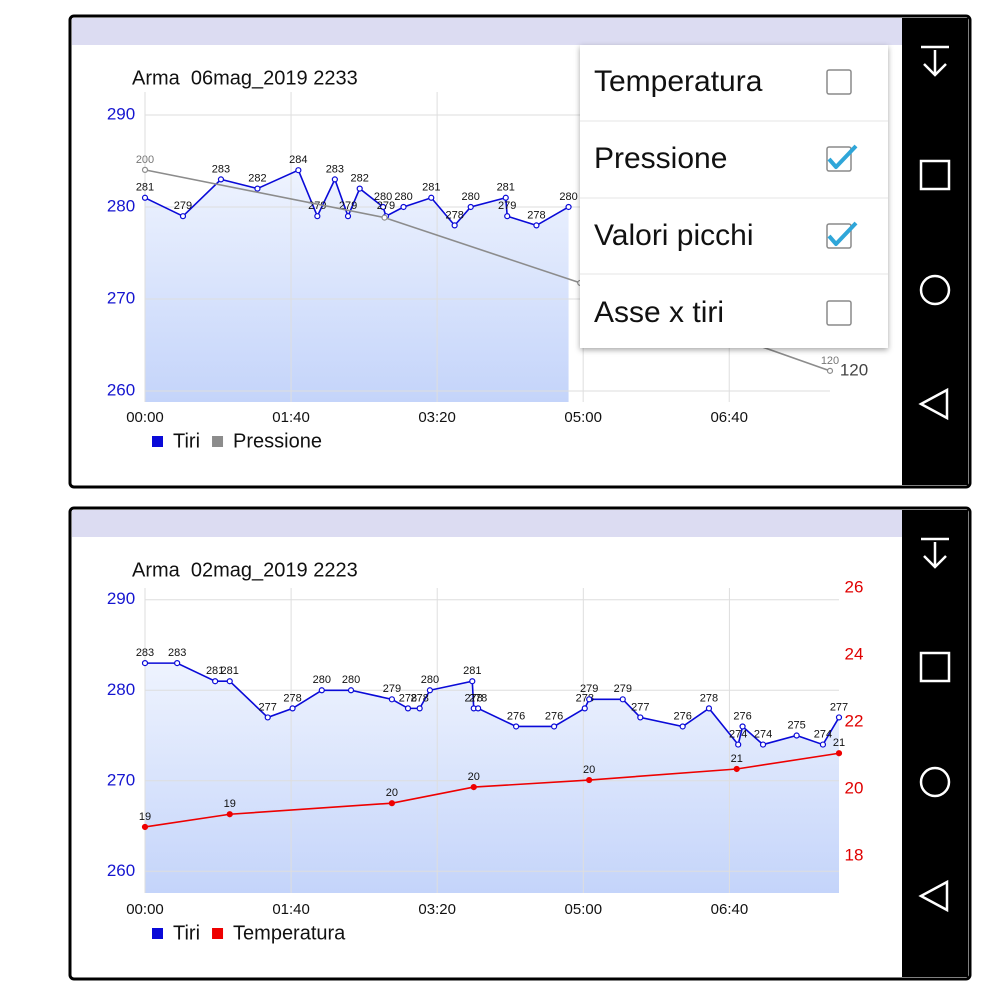 Image resolution: width=1000 pixels, height=1000 pixels. Describe the element at coordinates (121, 689) in the screenshot. I see `y-tick-label: 280` at that location.